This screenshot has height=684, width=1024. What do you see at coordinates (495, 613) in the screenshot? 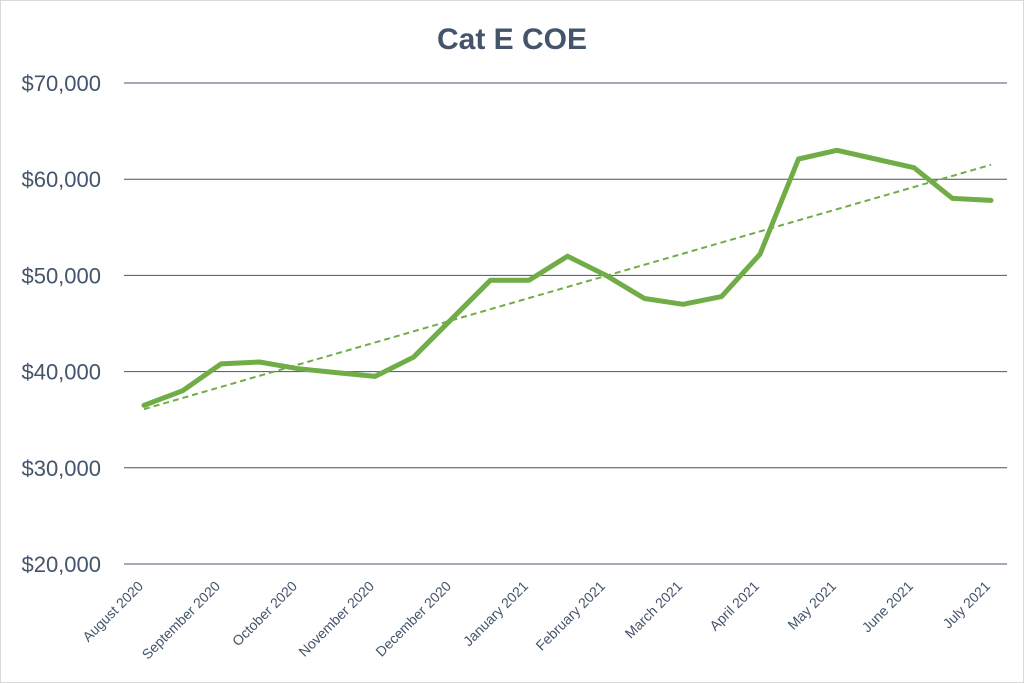
I see `x-tick-label: January 2021` at bounding box center [495, 613].